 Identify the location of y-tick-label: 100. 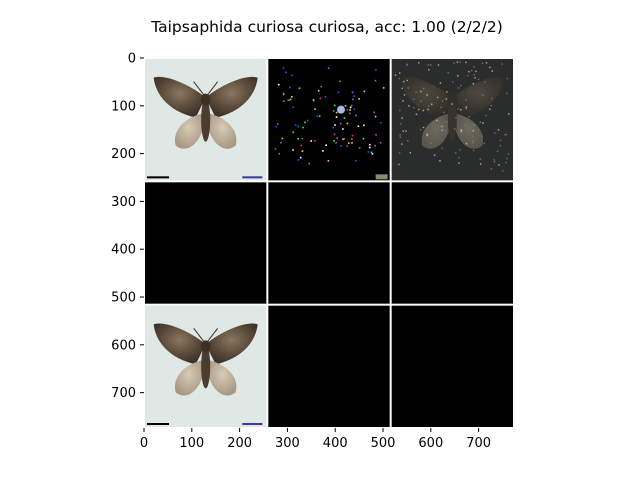
(123, 106).